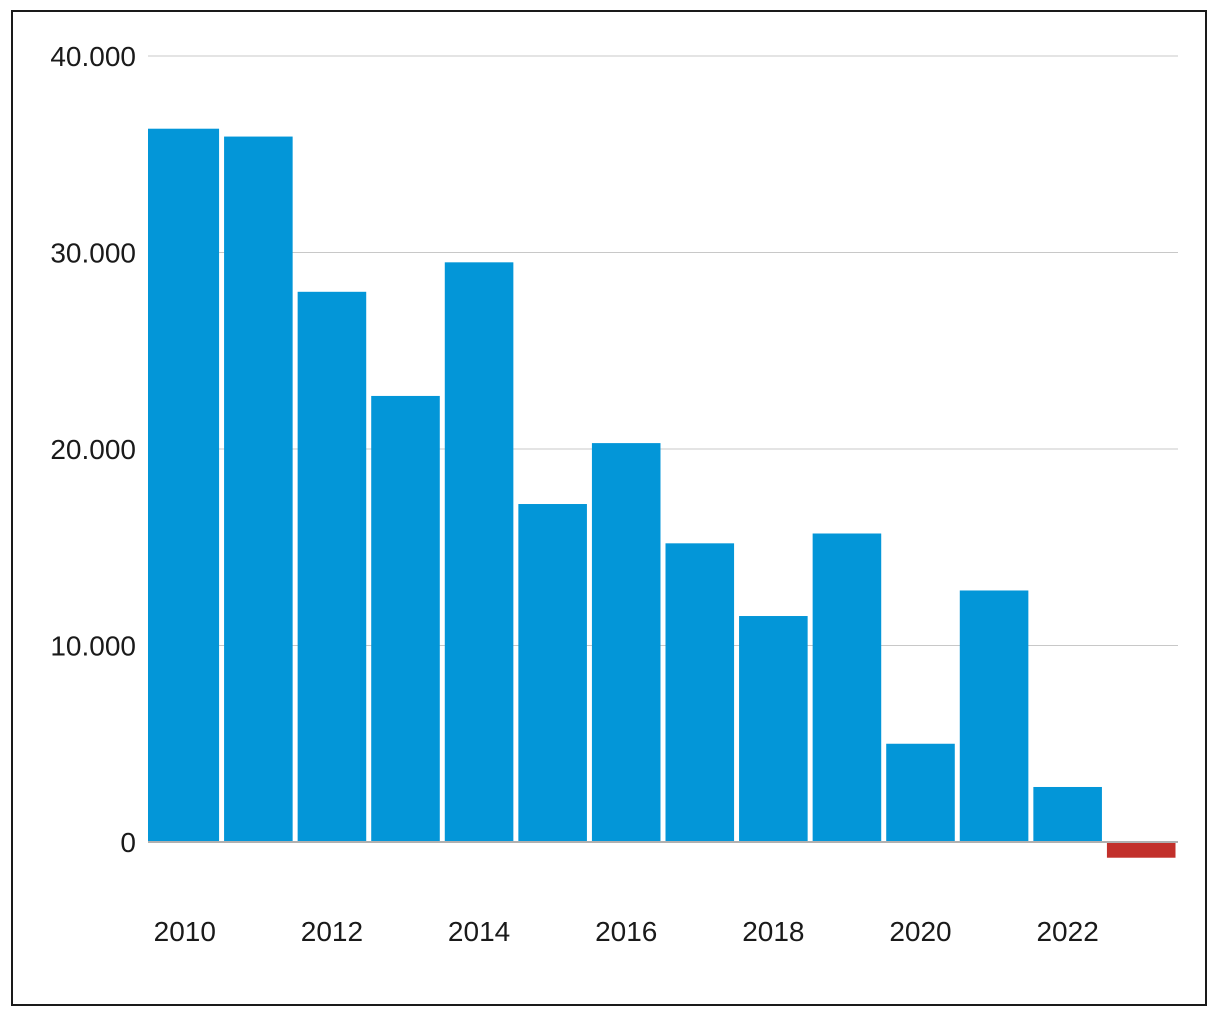  Describe the element at coordinates (920, 931) in the screenshot. I see `x-tick-label: 2020` at that location.